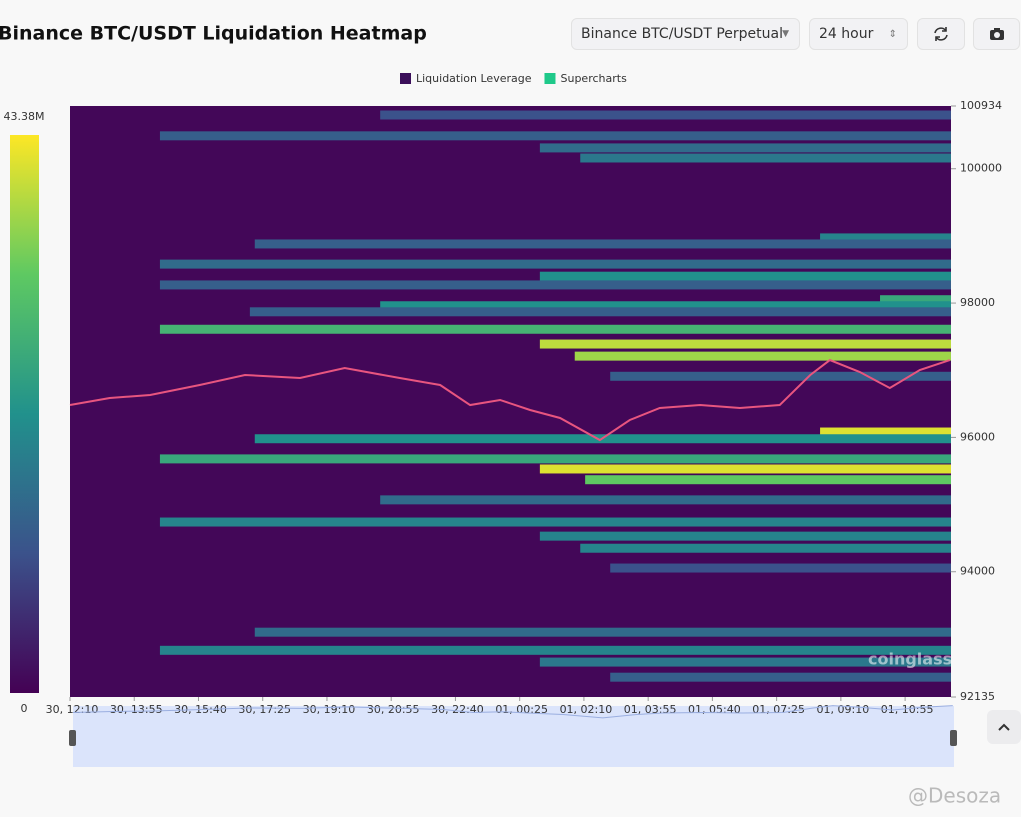  What do you see at coordinates (843, 709) in the screenshot?
I see `x-tick-label: 01, 09:10` at bounding box center [843, 709].